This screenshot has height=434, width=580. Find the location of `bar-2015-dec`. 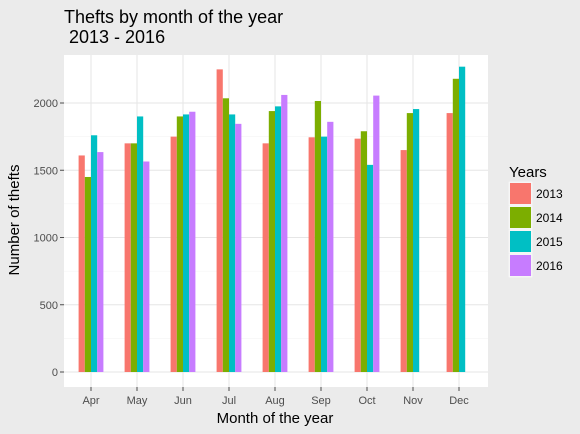

bar-2015-dec is located at coordinates (462, 219).